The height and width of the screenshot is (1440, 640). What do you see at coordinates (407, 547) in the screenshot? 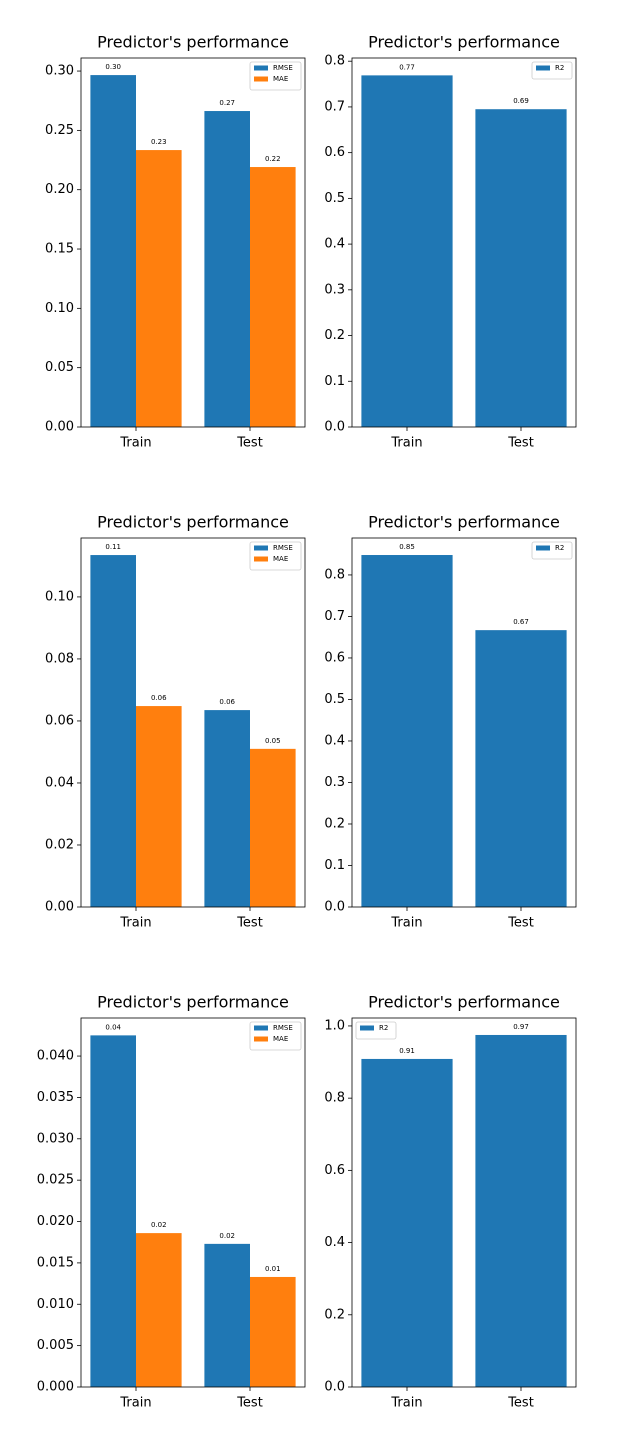
I see `value-label: 0.85` at bounding box center [407, 547].